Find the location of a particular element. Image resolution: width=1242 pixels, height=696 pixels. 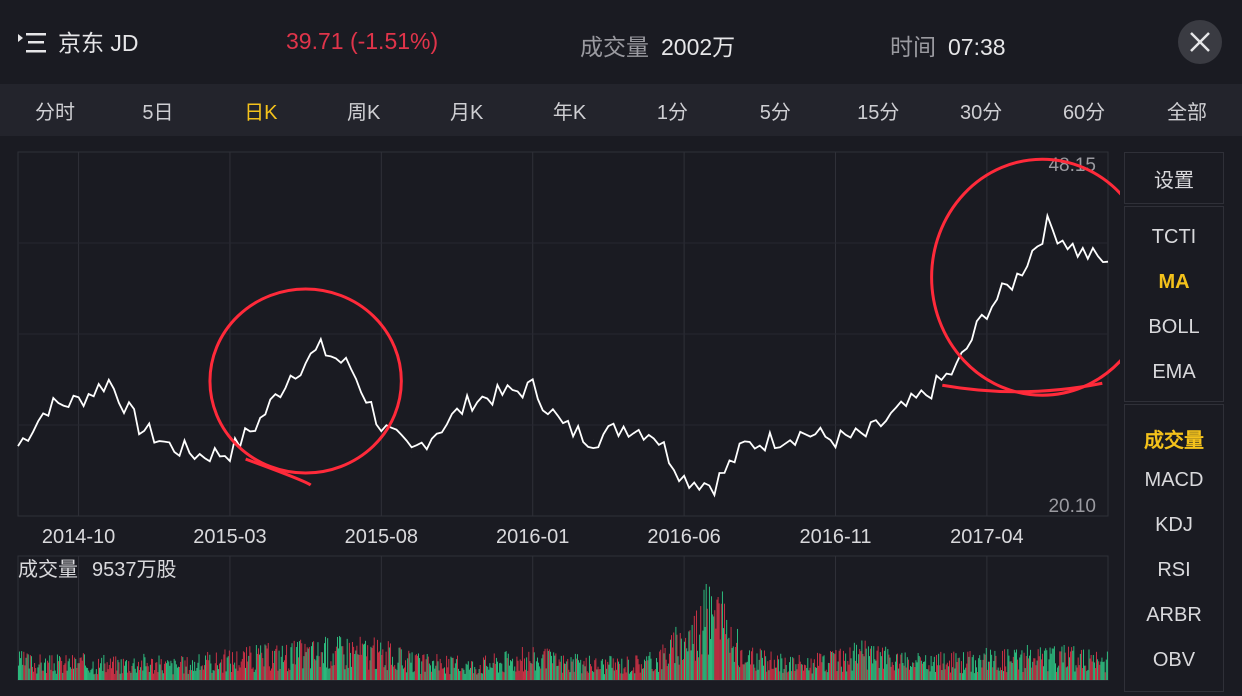

indicator-rsi: RSI is located at coordinates (1174, 570).